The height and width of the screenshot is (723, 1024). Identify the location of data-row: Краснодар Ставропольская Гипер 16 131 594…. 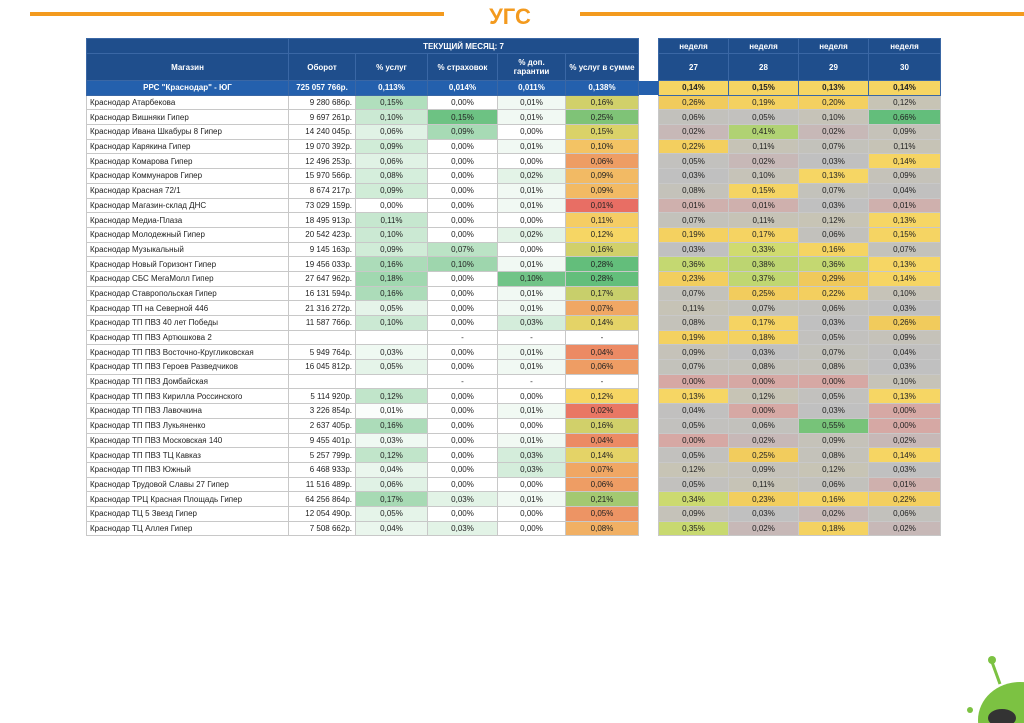
(513, 293).